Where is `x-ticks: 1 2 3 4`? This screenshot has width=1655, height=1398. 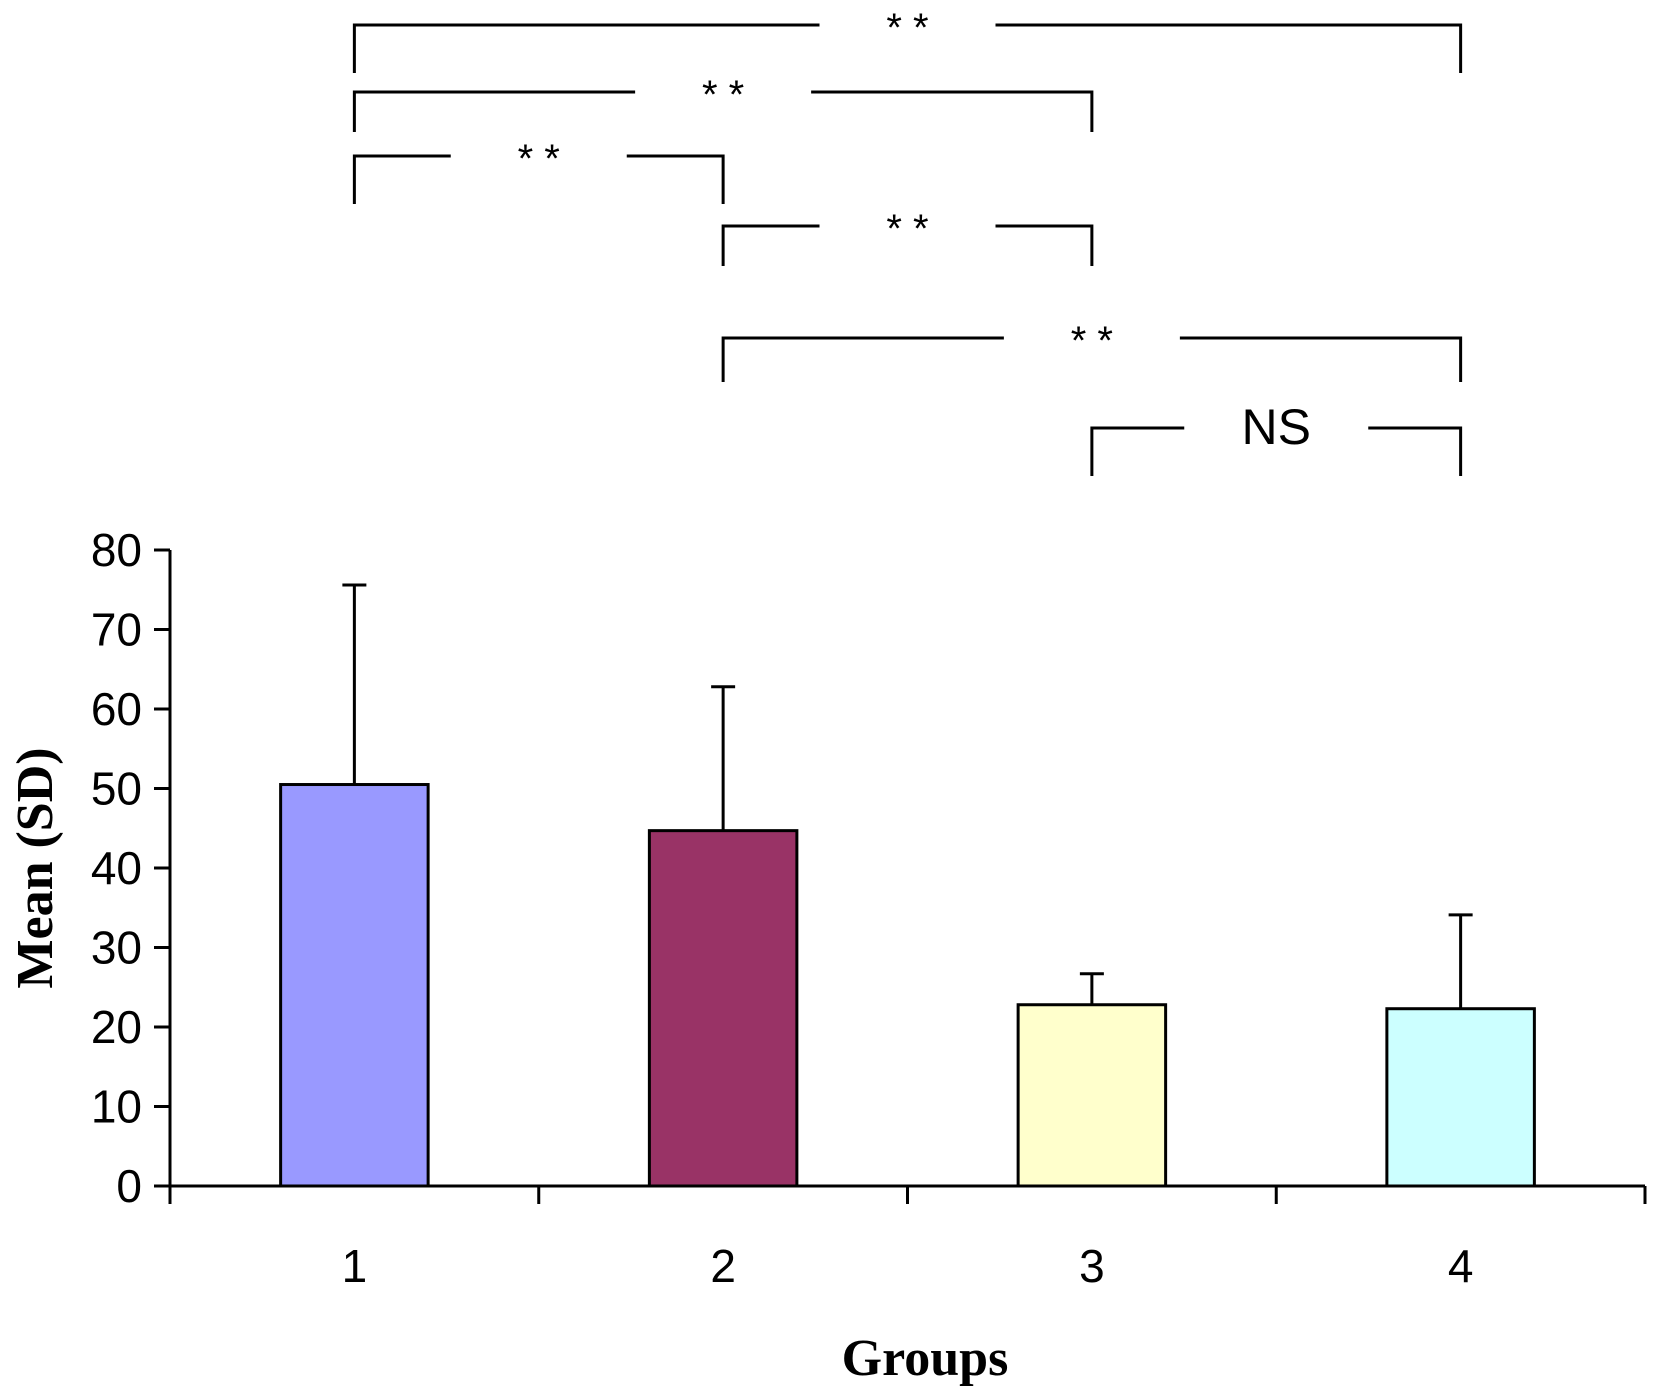 x-ticks: 1 2 3 4 is located at coordinates (907, 1239).